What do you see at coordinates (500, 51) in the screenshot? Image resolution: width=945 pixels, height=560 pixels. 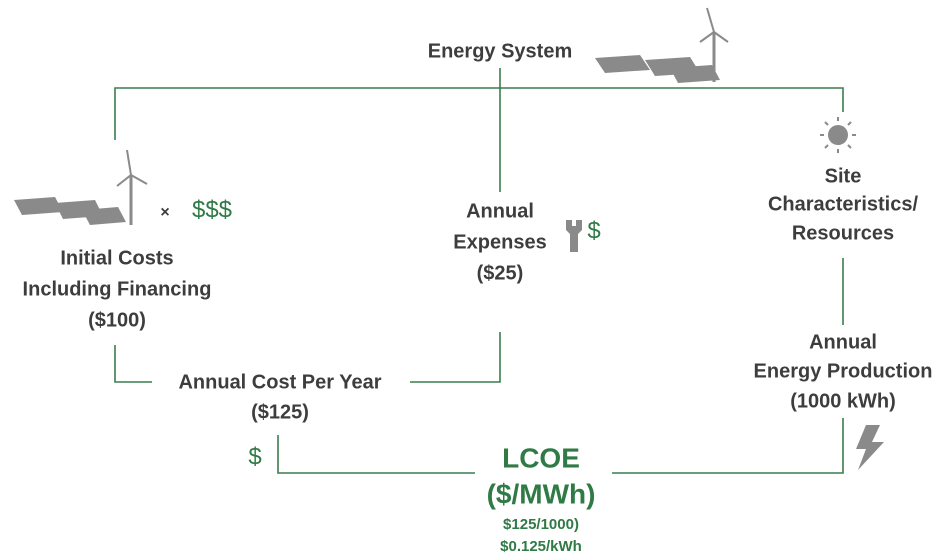 I see `title: Energy System` at bounding box center [500, 51].